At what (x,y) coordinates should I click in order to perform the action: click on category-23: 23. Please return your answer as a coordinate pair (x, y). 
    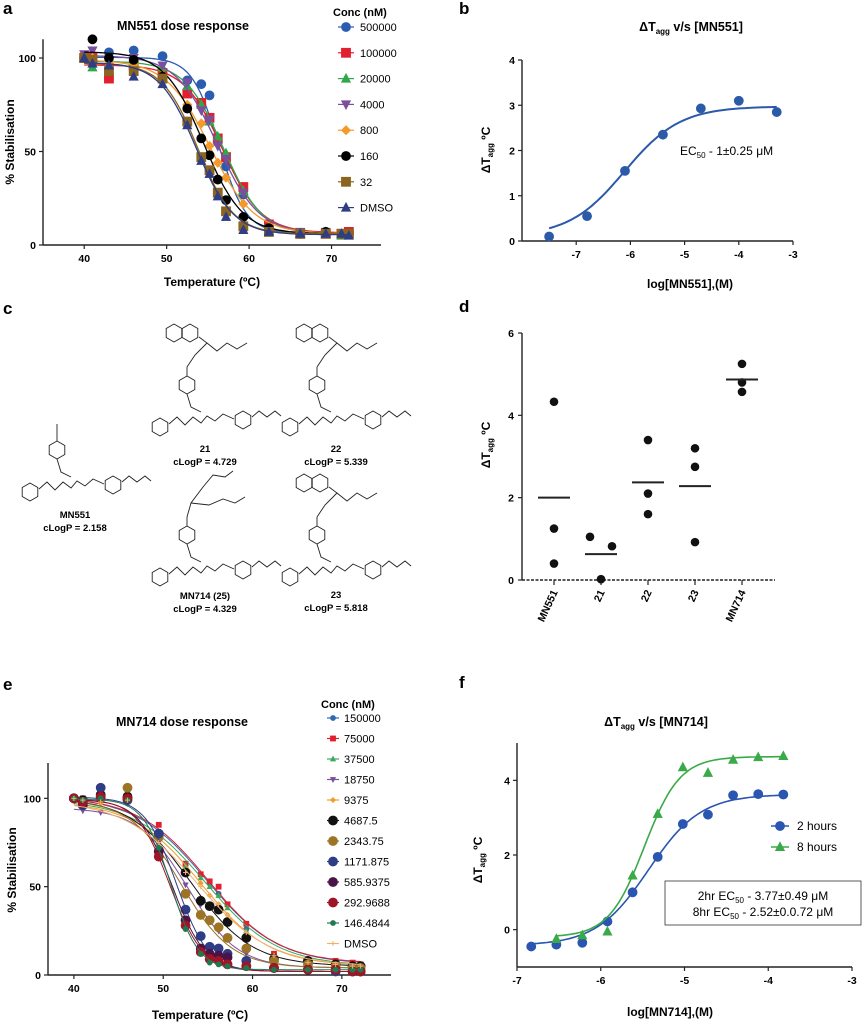
    Looking at the image, I should click on (695, 523).